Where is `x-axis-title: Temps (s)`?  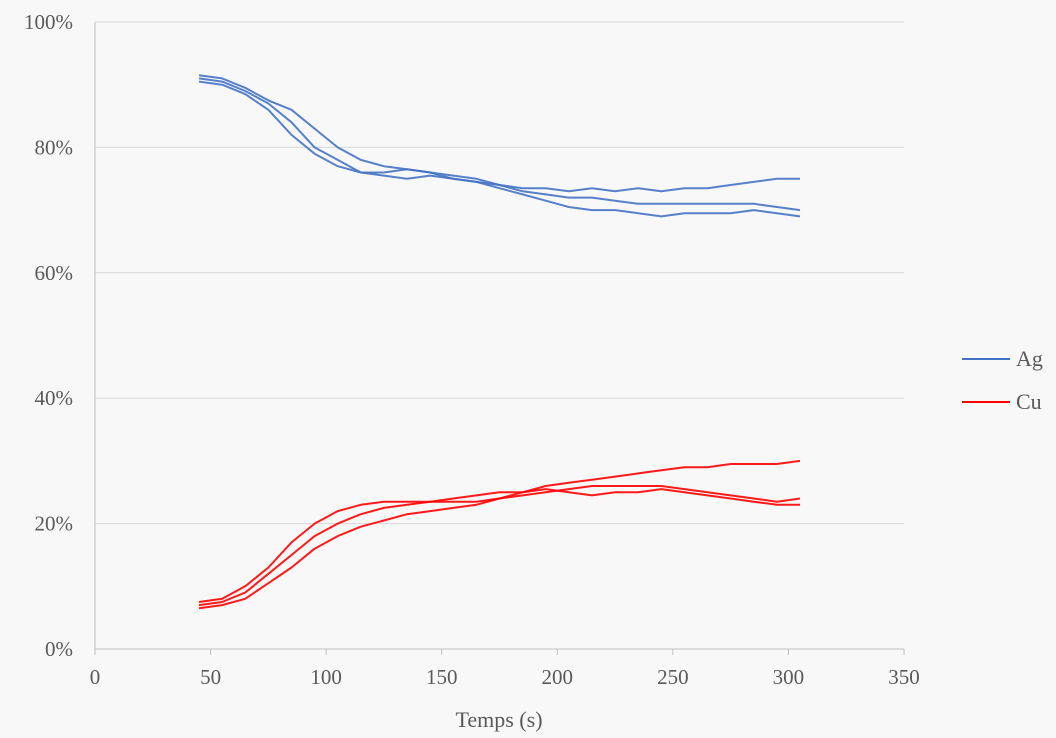 x-axis-title: Temps (s) is located at coordinates (498, 719).